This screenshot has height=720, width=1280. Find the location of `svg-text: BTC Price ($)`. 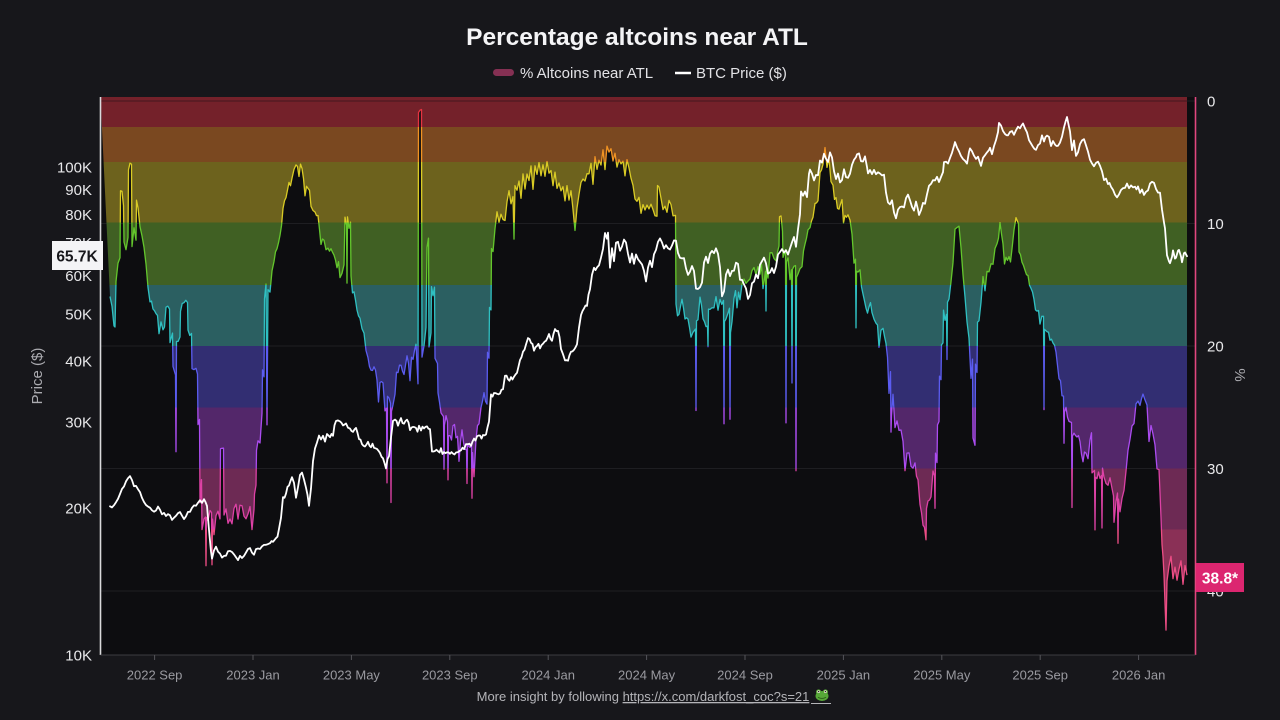

svg-text: BTC Price ($) is located at coordinates (741, 73).